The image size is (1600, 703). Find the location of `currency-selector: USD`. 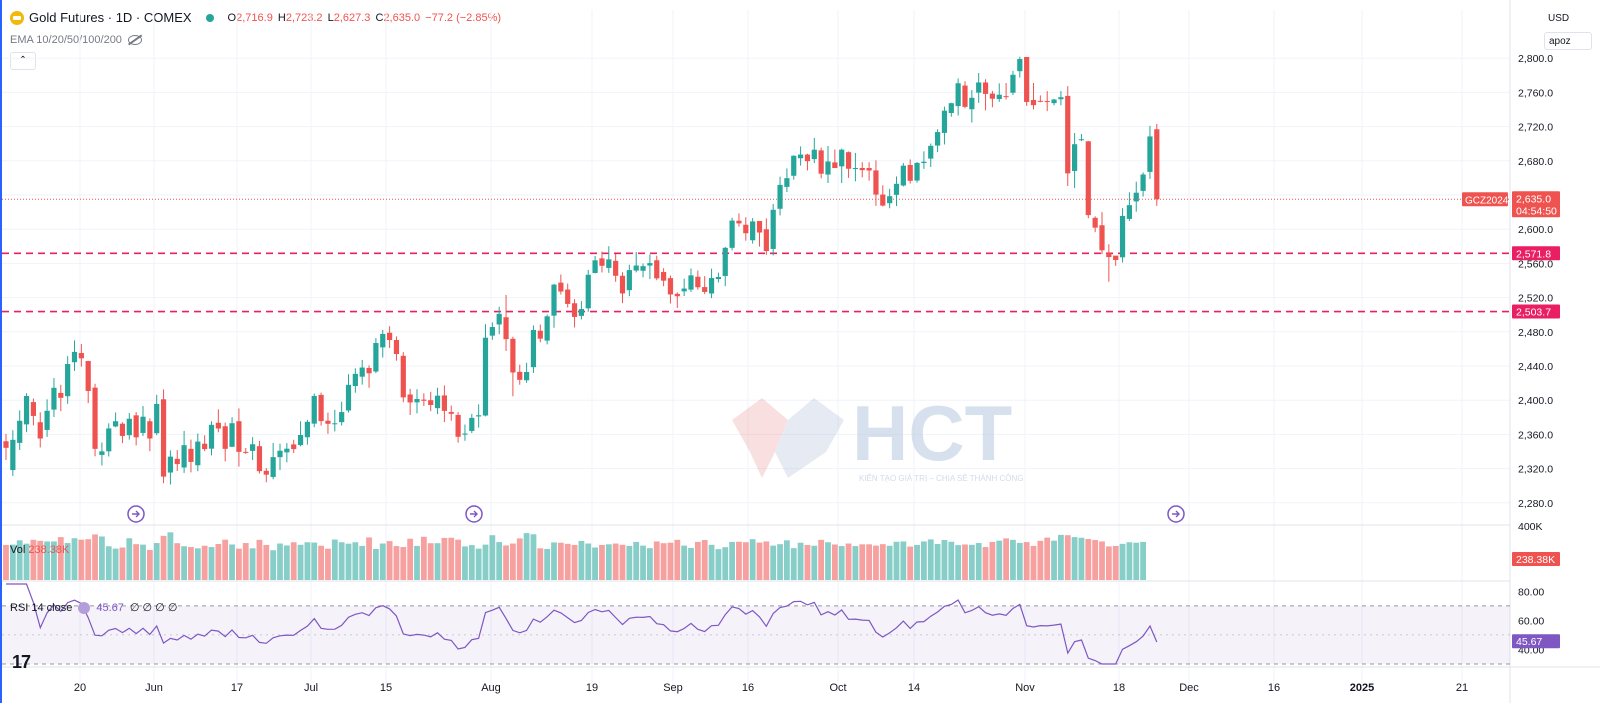

currency-selector: USD is located at coordinates (1559, 18).